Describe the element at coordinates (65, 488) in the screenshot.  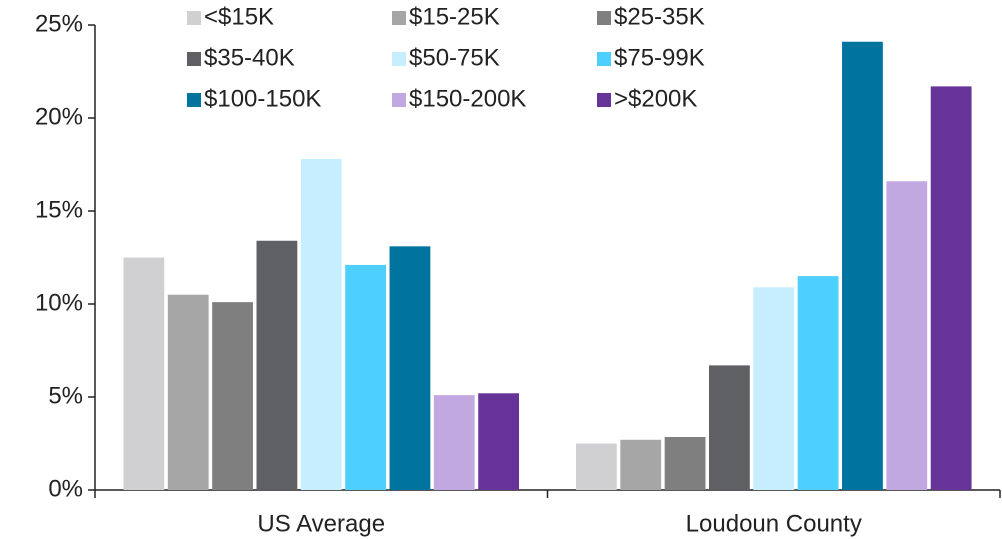
I see `y-tick-label: 0%` at that location.